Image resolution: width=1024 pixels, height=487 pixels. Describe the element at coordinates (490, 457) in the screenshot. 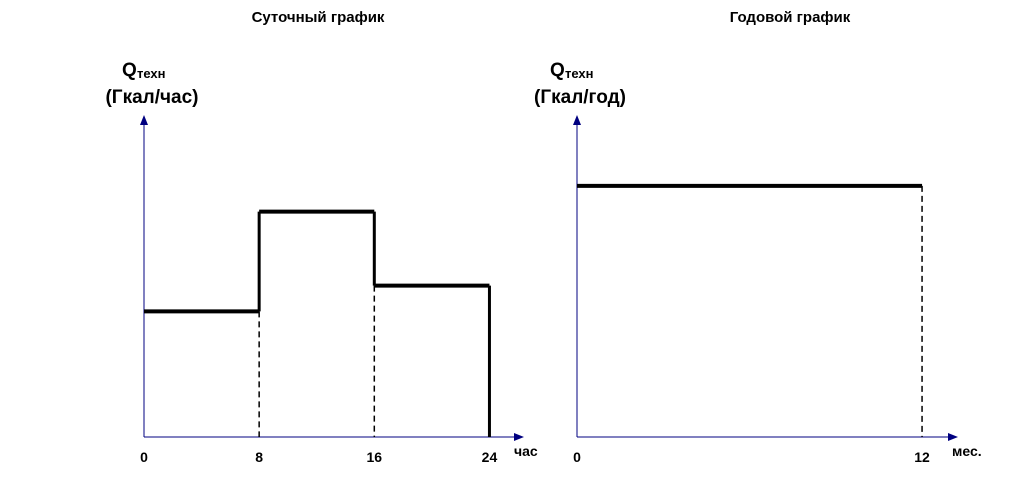

I see `x-tick-label: 24` at that location.